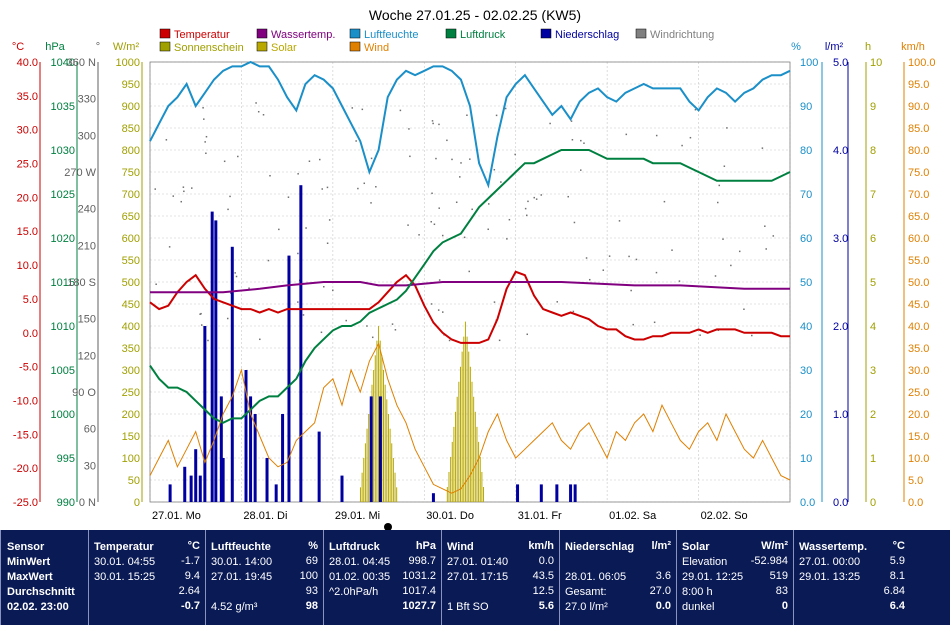  What do you see at coordinates (131, 195) in the screenshot?
I see `left-axis-tick: 700` at bounding box center [131, 195].